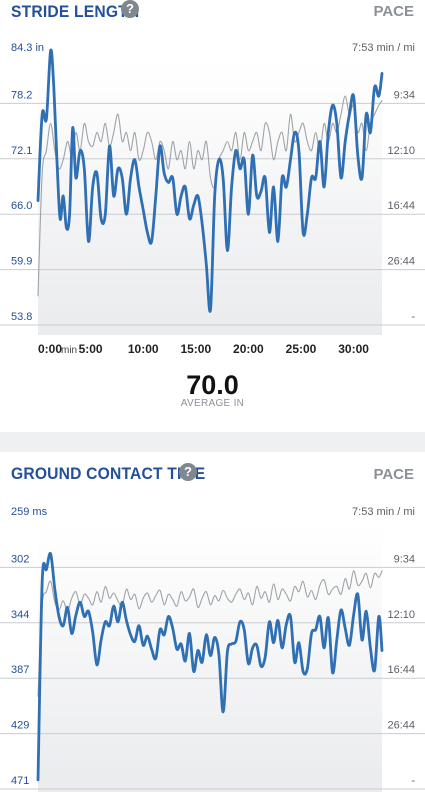 The height and width of the screenshot is (800, 425). What do you see at coordinates (212, 385) in the screenshot?
I see `average-value: 70.0` at bounding box center [212, 385].